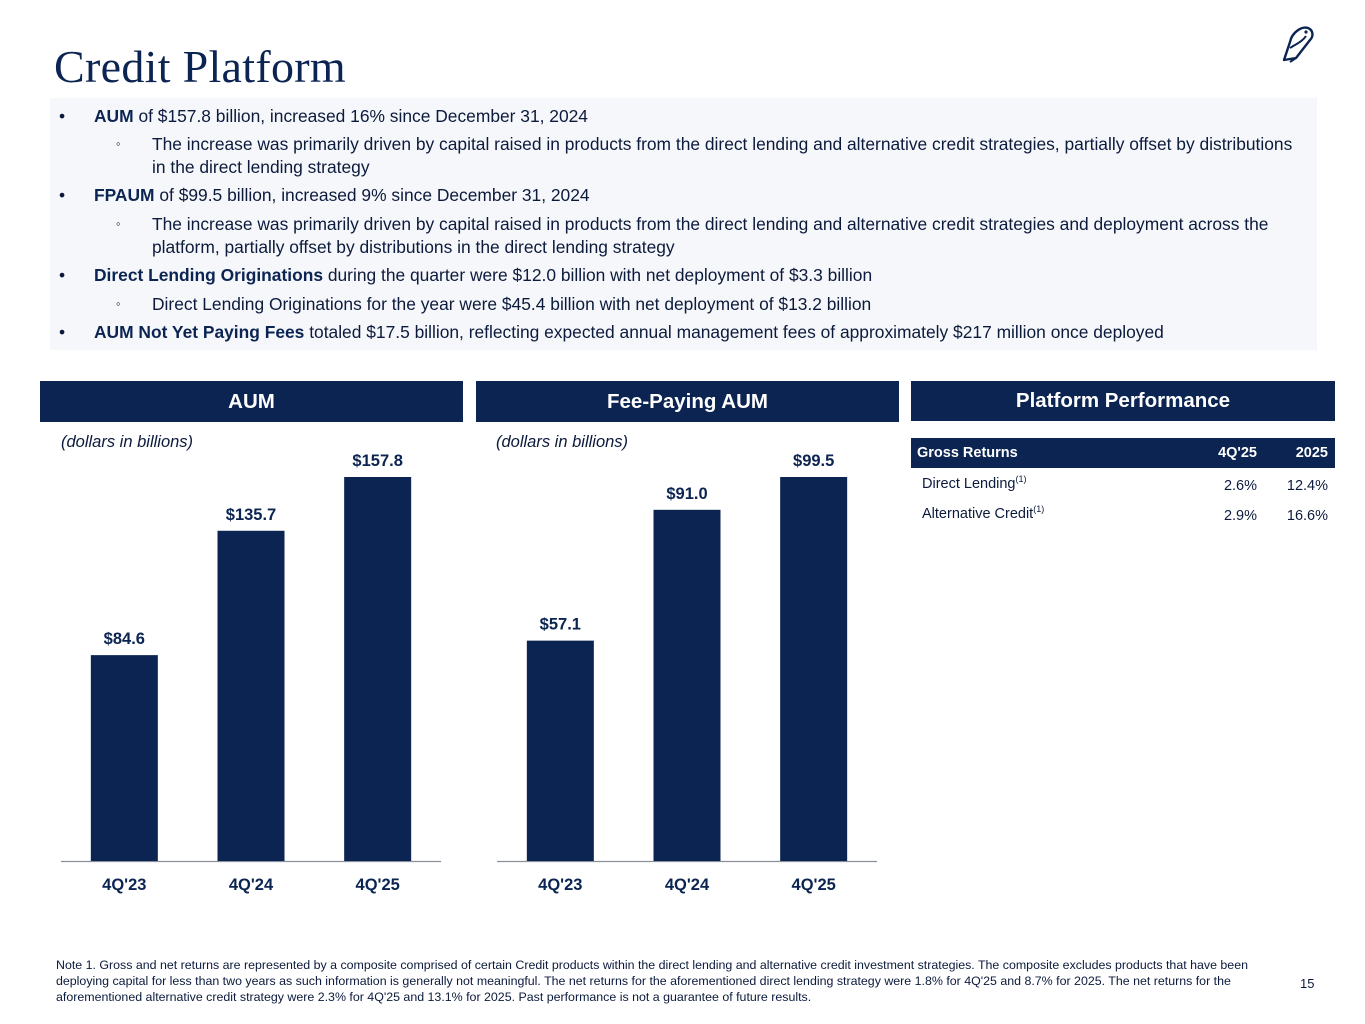 The width and height of the screenshot is (1365, 1024). What do you see at coordinates (127, 442) in the screenshot?
I see `aum-units-label: (dollars in billions)` at bounding box center [127, 442].